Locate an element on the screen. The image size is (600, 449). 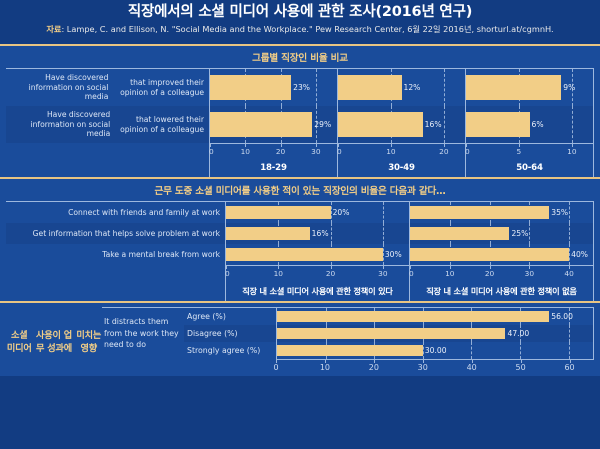
facet-name-label: 50-64 is located at coordinates (529, 168).